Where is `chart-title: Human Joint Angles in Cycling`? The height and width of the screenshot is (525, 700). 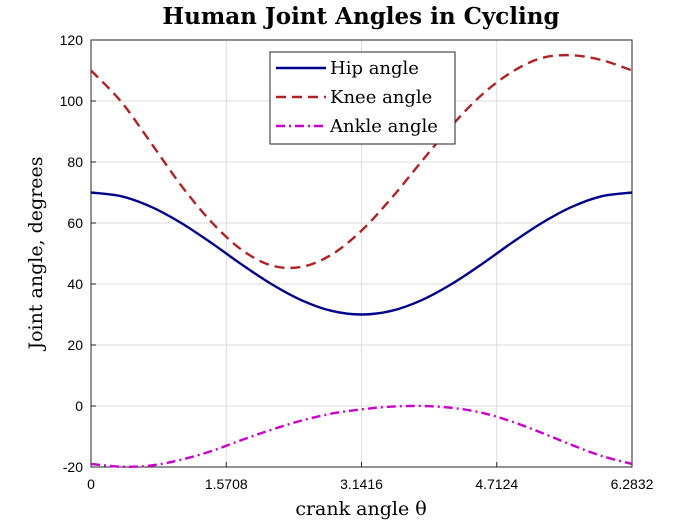
chart-title: Human Joint Angles in Cycling is located at coordinates (360, 16).